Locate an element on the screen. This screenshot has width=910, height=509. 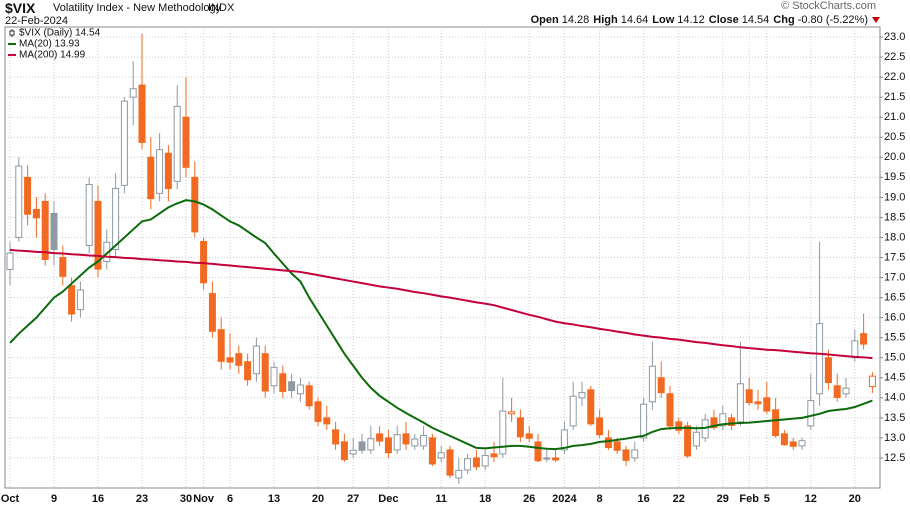
x-tick-label: Dec is located at coordinates (388, 499).